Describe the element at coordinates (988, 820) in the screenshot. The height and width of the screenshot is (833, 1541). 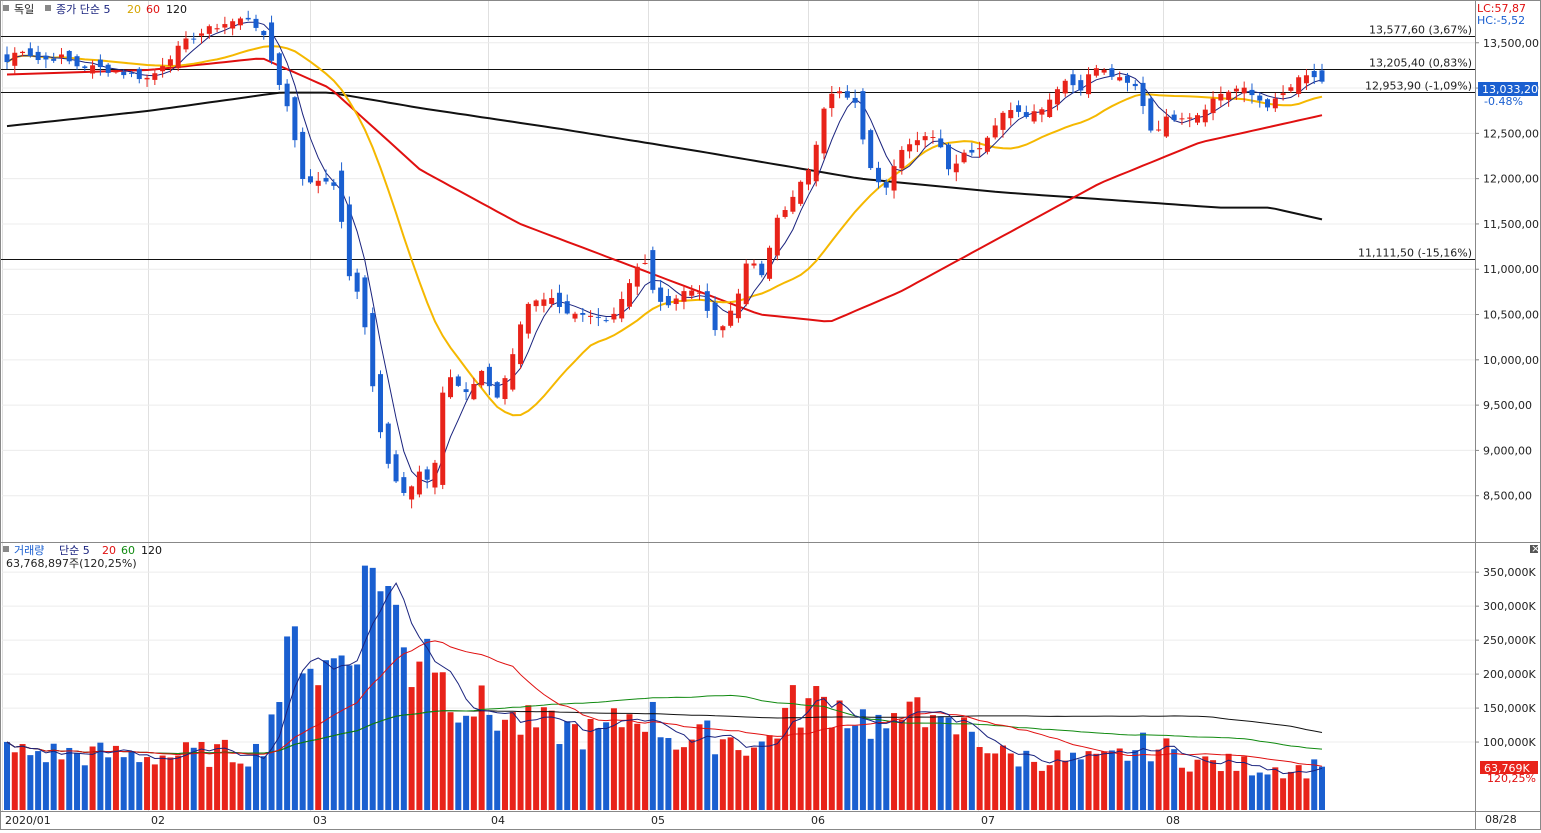
I see `x-tick-label: 07` at that location.